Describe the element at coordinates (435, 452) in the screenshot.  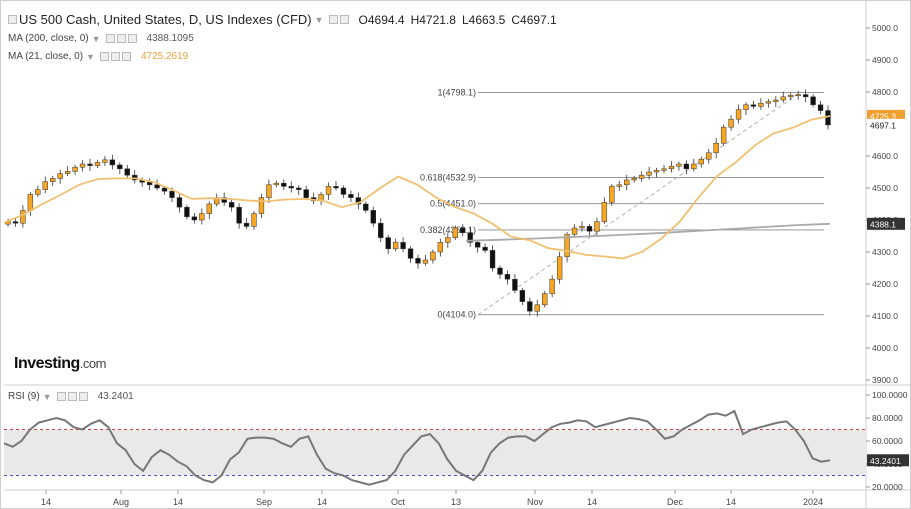
I see `rsi-band` at that location.